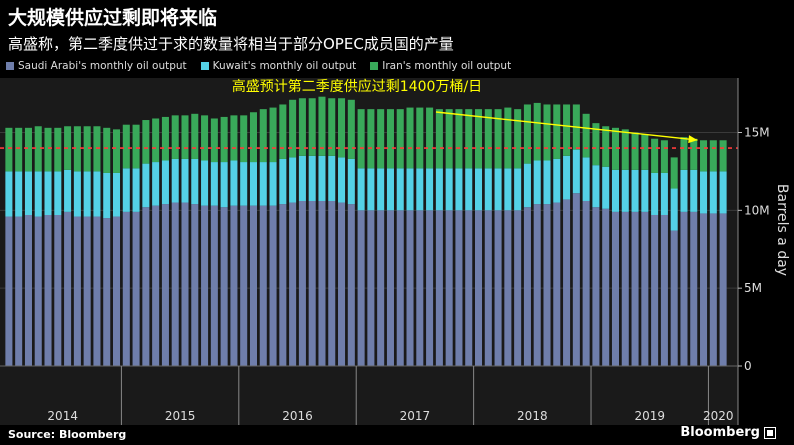 The image size is (794, 445). What do you see at coordinates (102, 66) in the screenshot?
I see `legend-label-saudi: Saudi Arabi's monthly oil output` at bounding box center [102, 66].